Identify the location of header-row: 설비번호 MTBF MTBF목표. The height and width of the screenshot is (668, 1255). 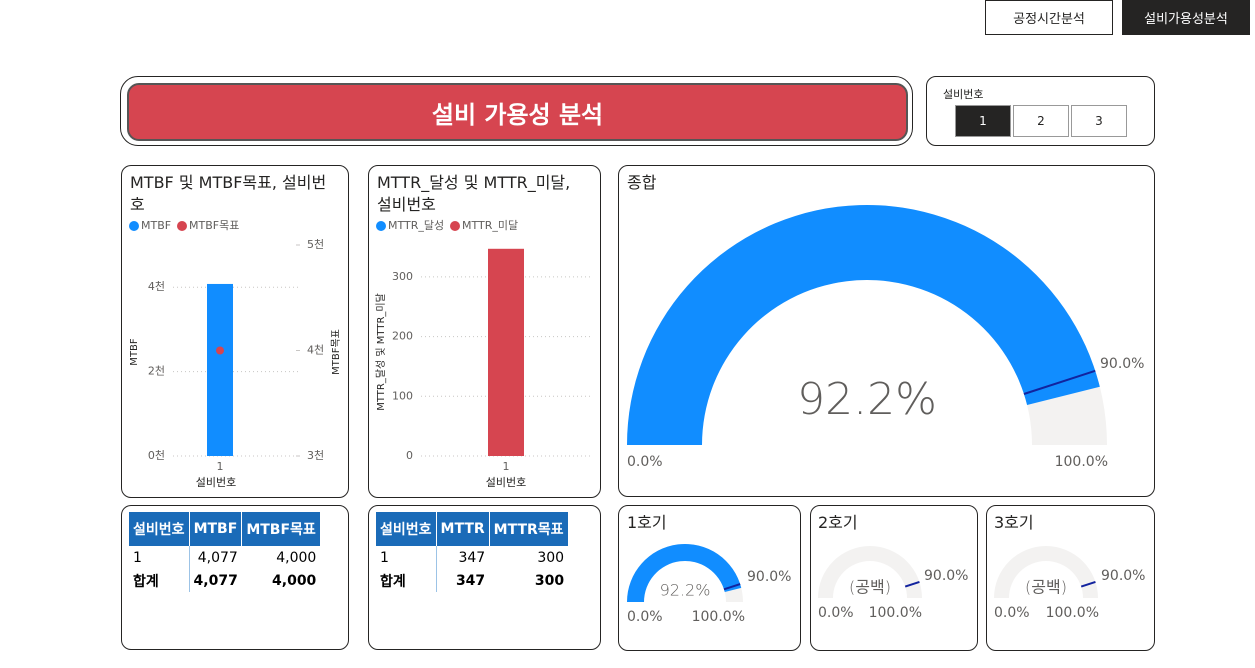
(225, 529).